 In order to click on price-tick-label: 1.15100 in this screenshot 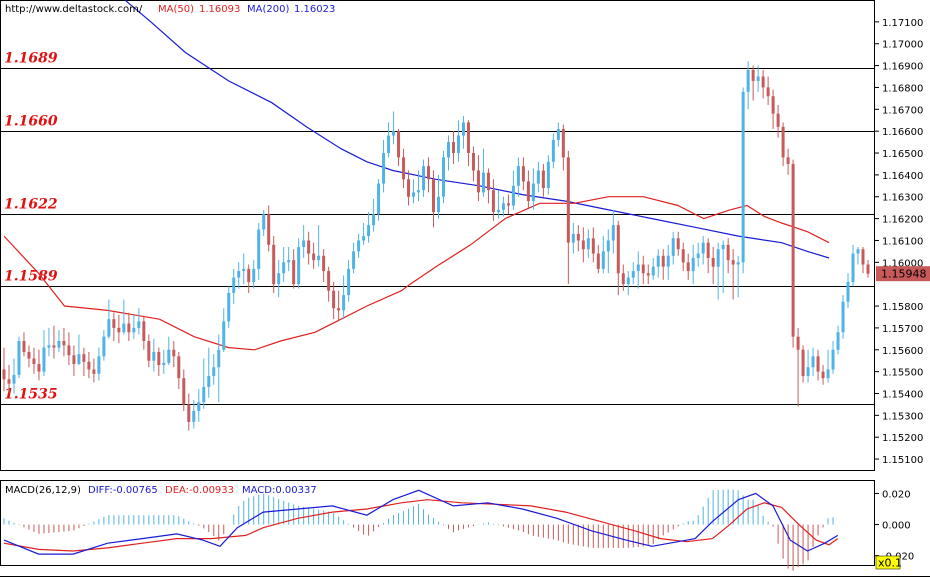, I will do `click(902, 460)`.